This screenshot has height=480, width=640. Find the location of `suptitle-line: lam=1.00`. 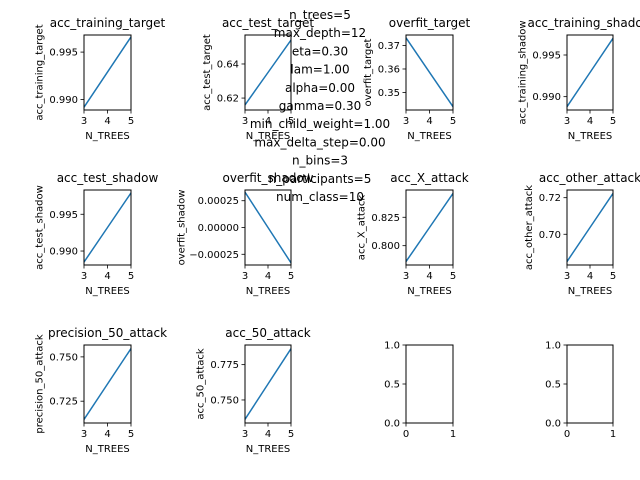

suptitle-line: lam=1.00 is located at coordinates (319, 70).